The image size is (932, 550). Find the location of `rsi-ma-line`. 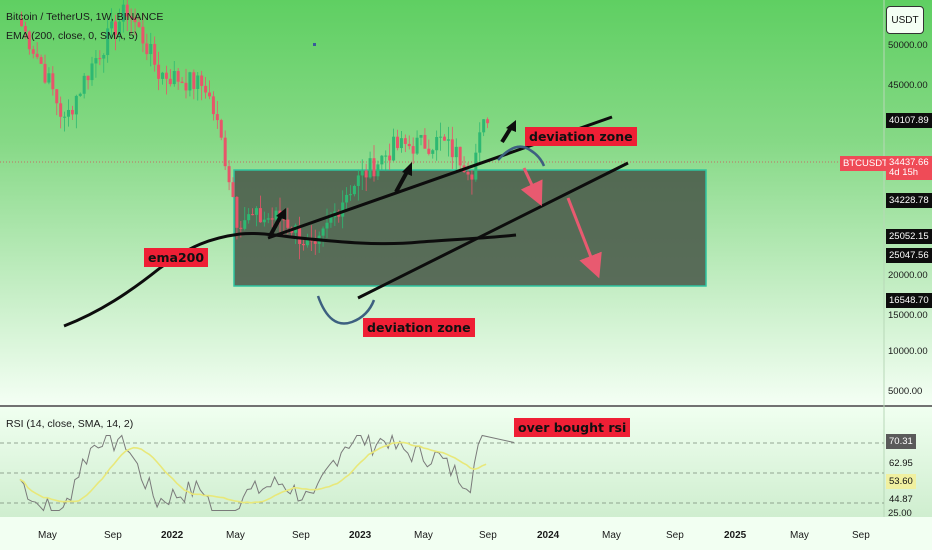

rsi-ma-line is located at coordinates (253, 472).